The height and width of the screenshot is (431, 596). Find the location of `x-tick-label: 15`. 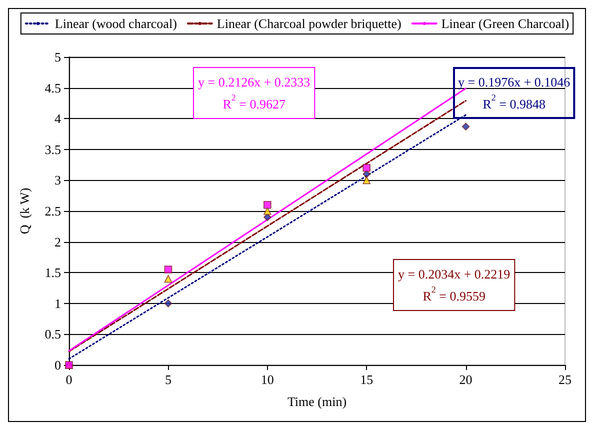

x-tick-label: 15 is located at coordinates (367, 379).